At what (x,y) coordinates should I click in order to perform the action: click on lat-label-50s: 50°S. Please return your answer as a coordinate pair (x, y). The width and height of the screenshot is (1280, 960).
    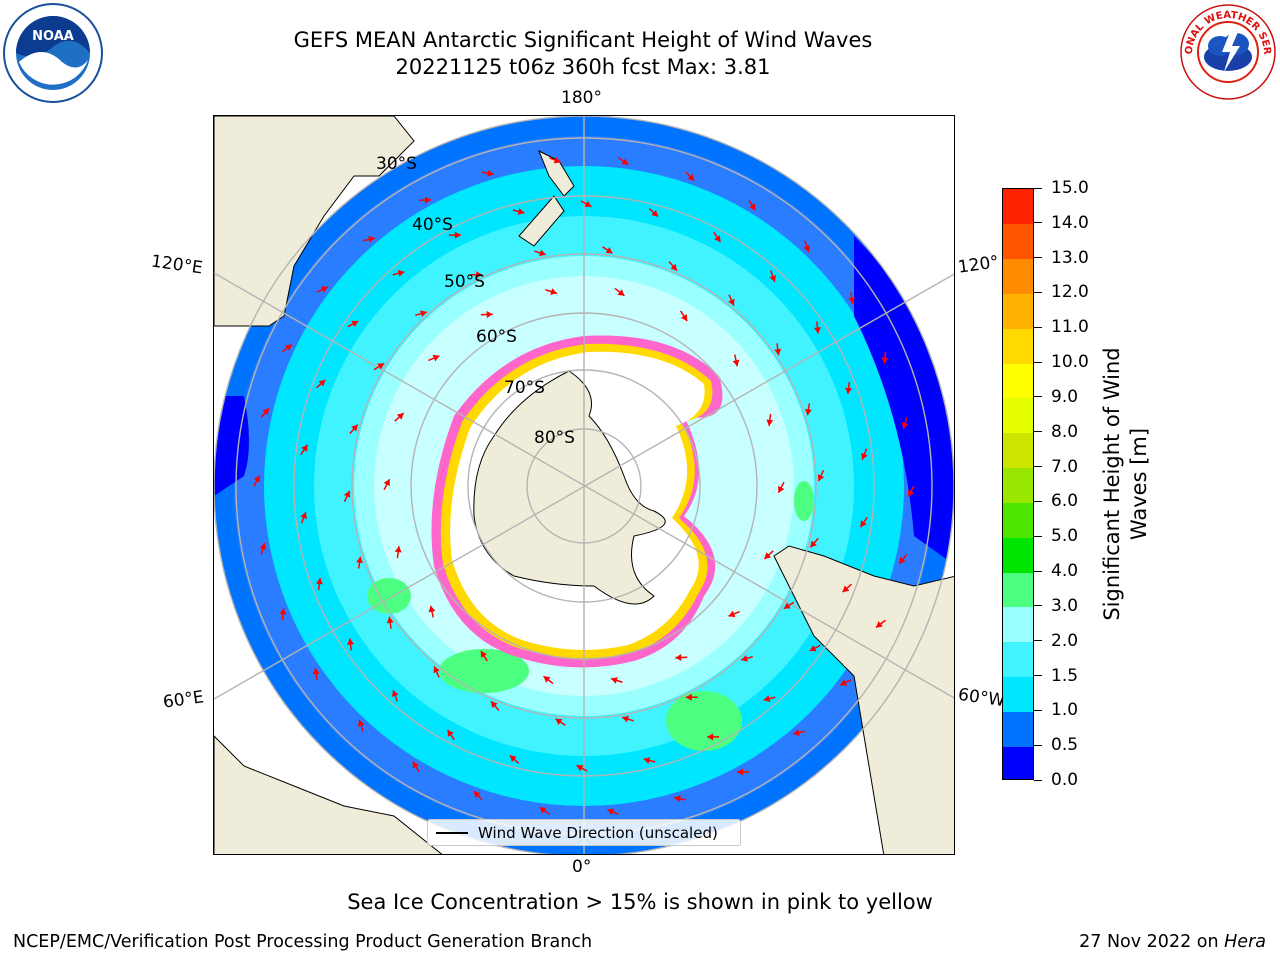
    Looking at the image, I should click on (464, 282).